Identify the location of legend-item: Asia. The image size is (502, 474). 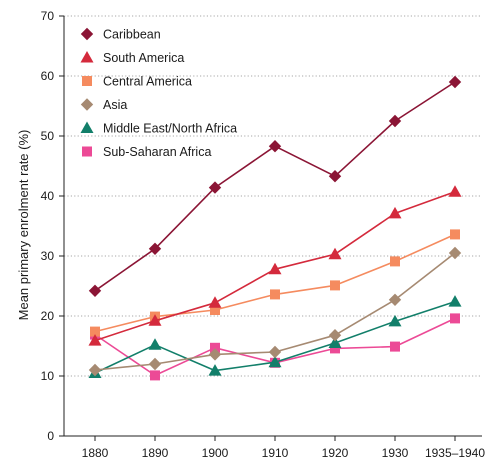
(103, 105).